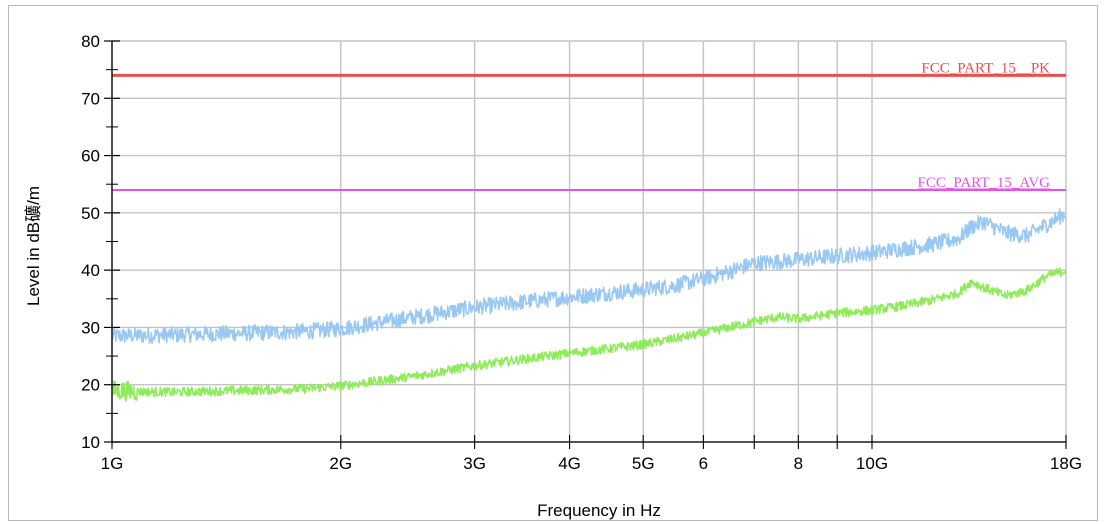 The image size is (1106, 524). I want to click on y-tick-label: 30, so click(90, 327).